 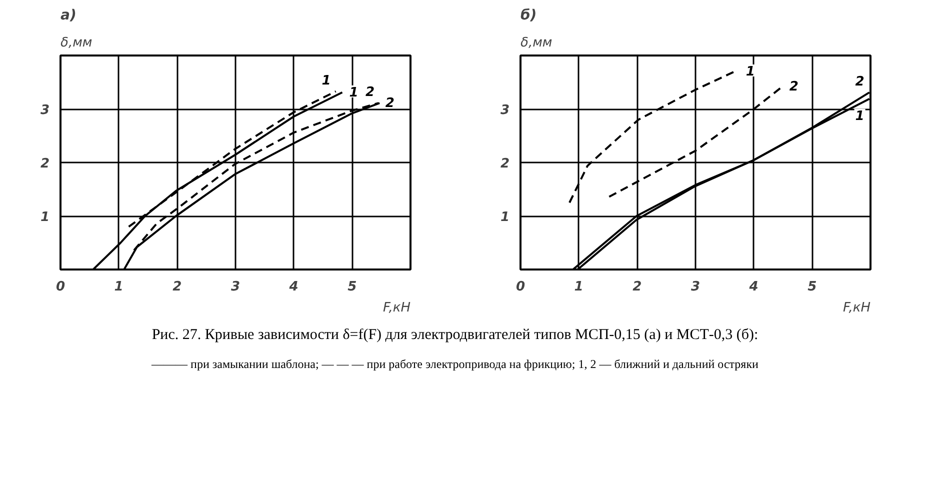 I want to click on chart-title: а), so click(x=68, y=16).